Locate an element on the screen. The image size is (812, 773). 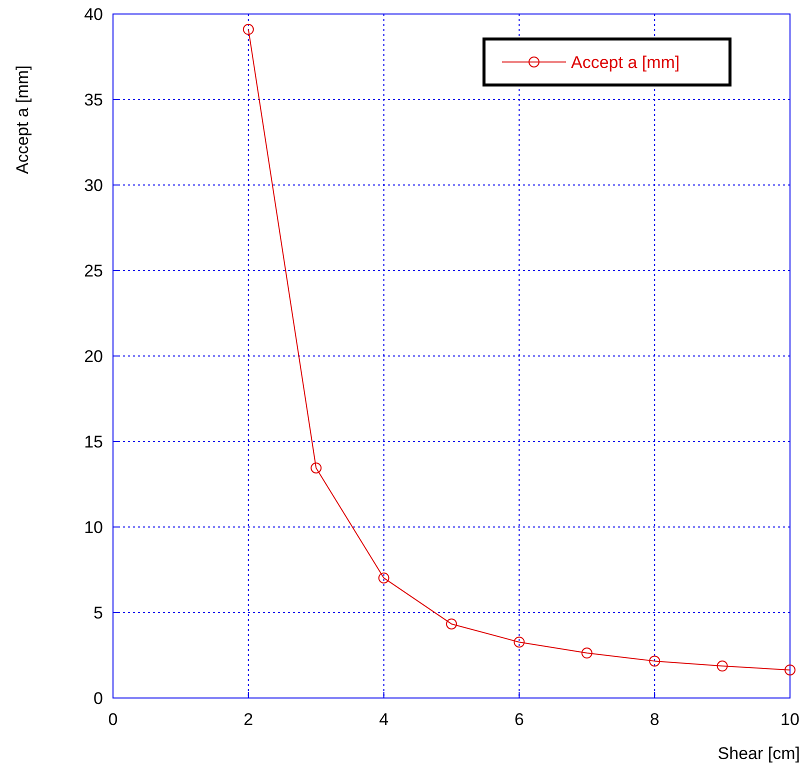
x-tick-label: 2 is located at coordinates (249, 719).